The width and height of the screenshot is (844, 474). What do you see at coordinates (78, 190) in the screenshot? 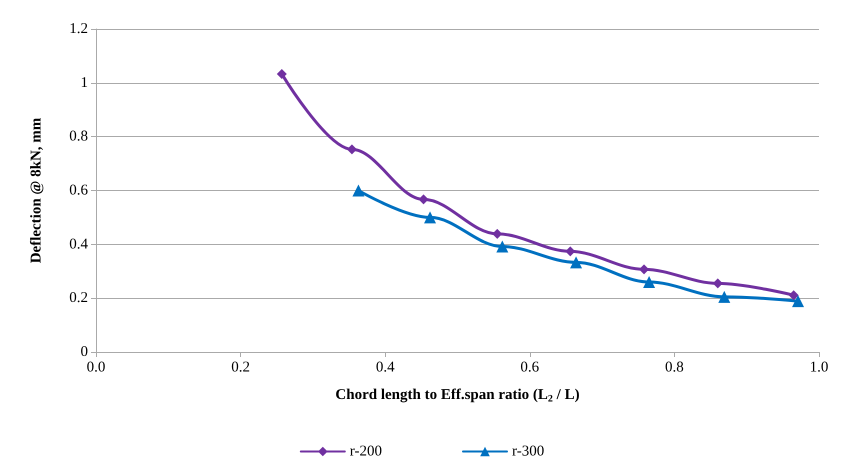
I see `y-tick-label: 0.6` at bounding box center [78, 190].